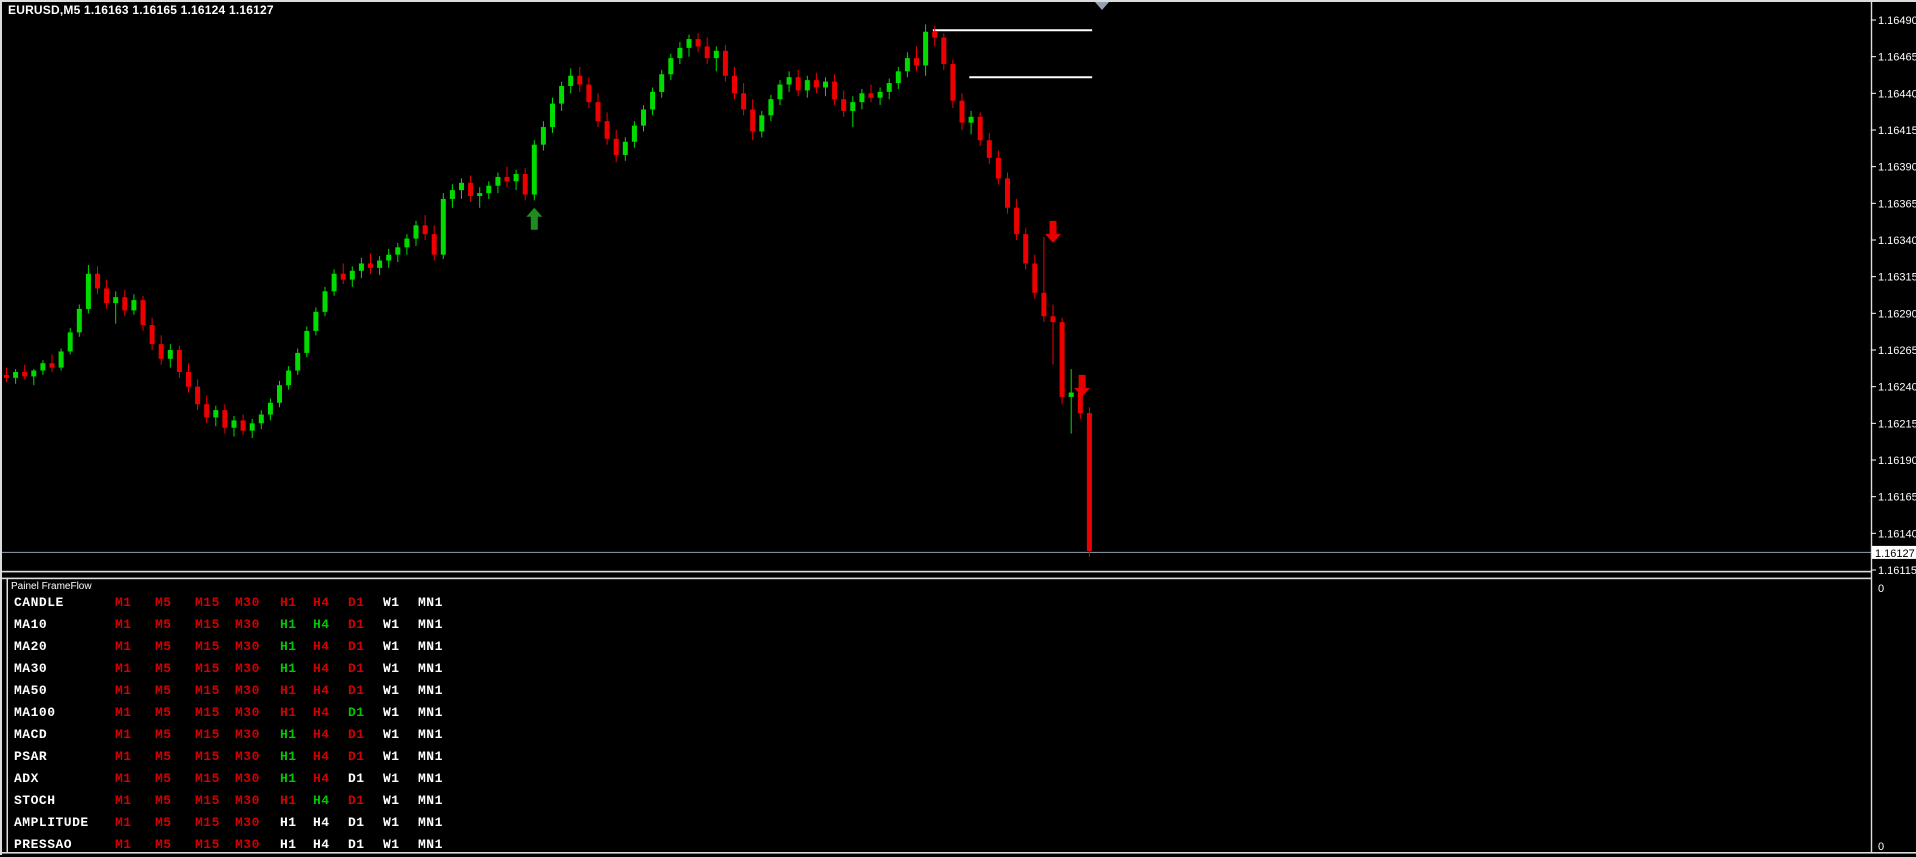  I want to click on axis-label: 1.16190, so click(1897, 461).